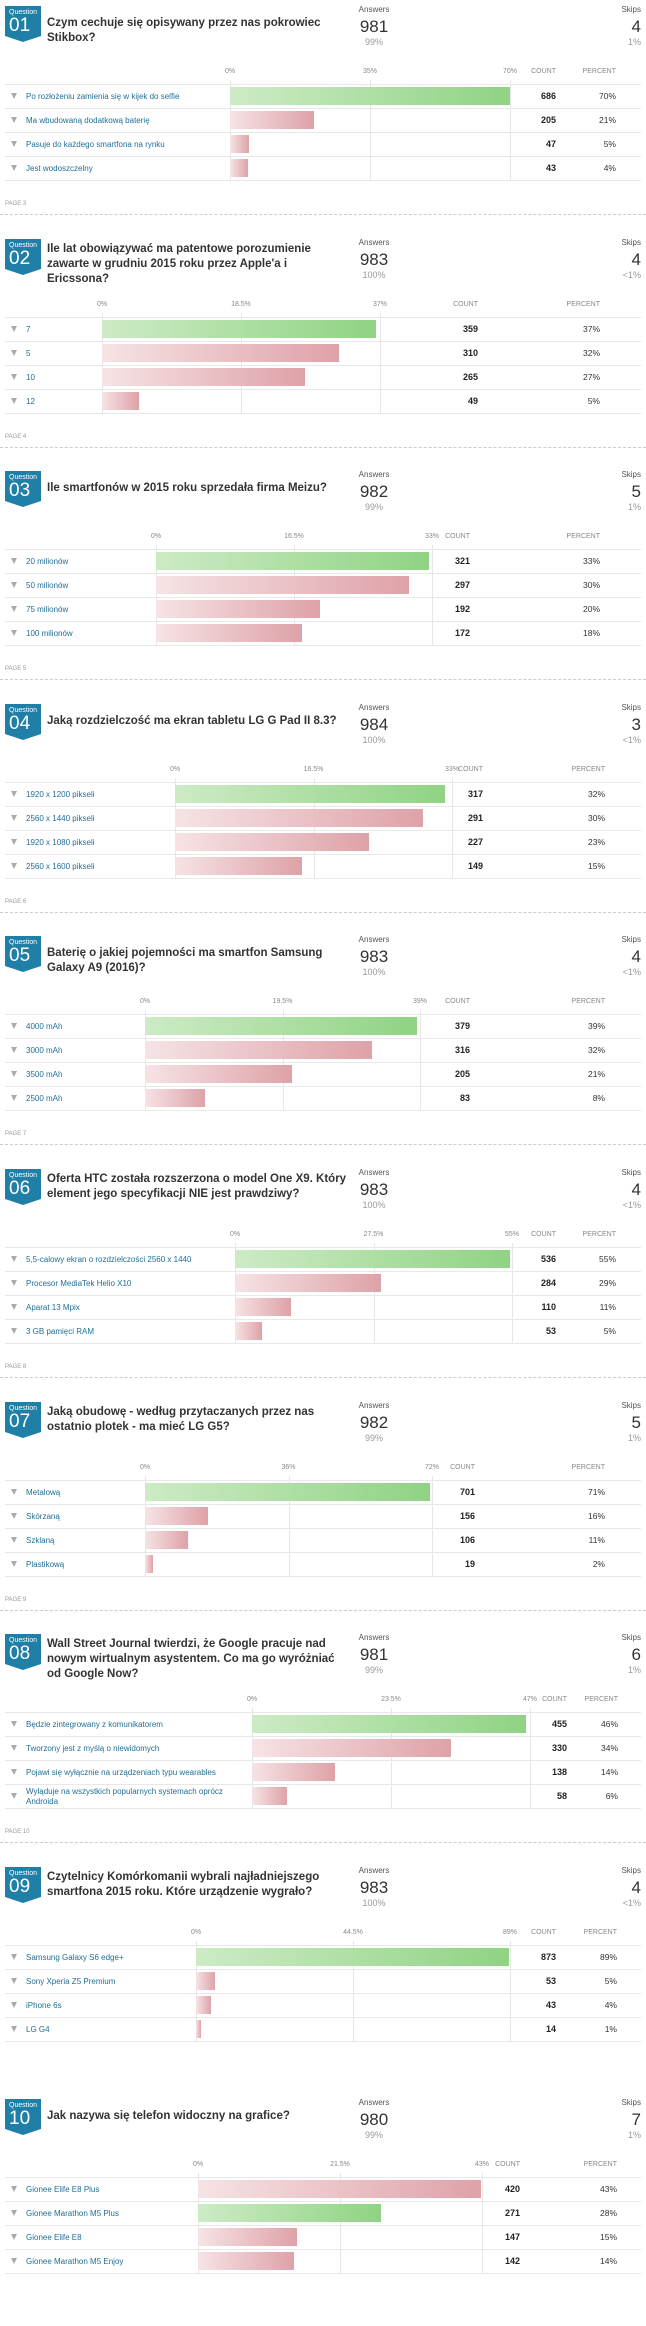 This screenshot has width=646, height=2326. Describe the element at coordinates (550, 144) in the screenshot. I see `count-value: 47` at that location.